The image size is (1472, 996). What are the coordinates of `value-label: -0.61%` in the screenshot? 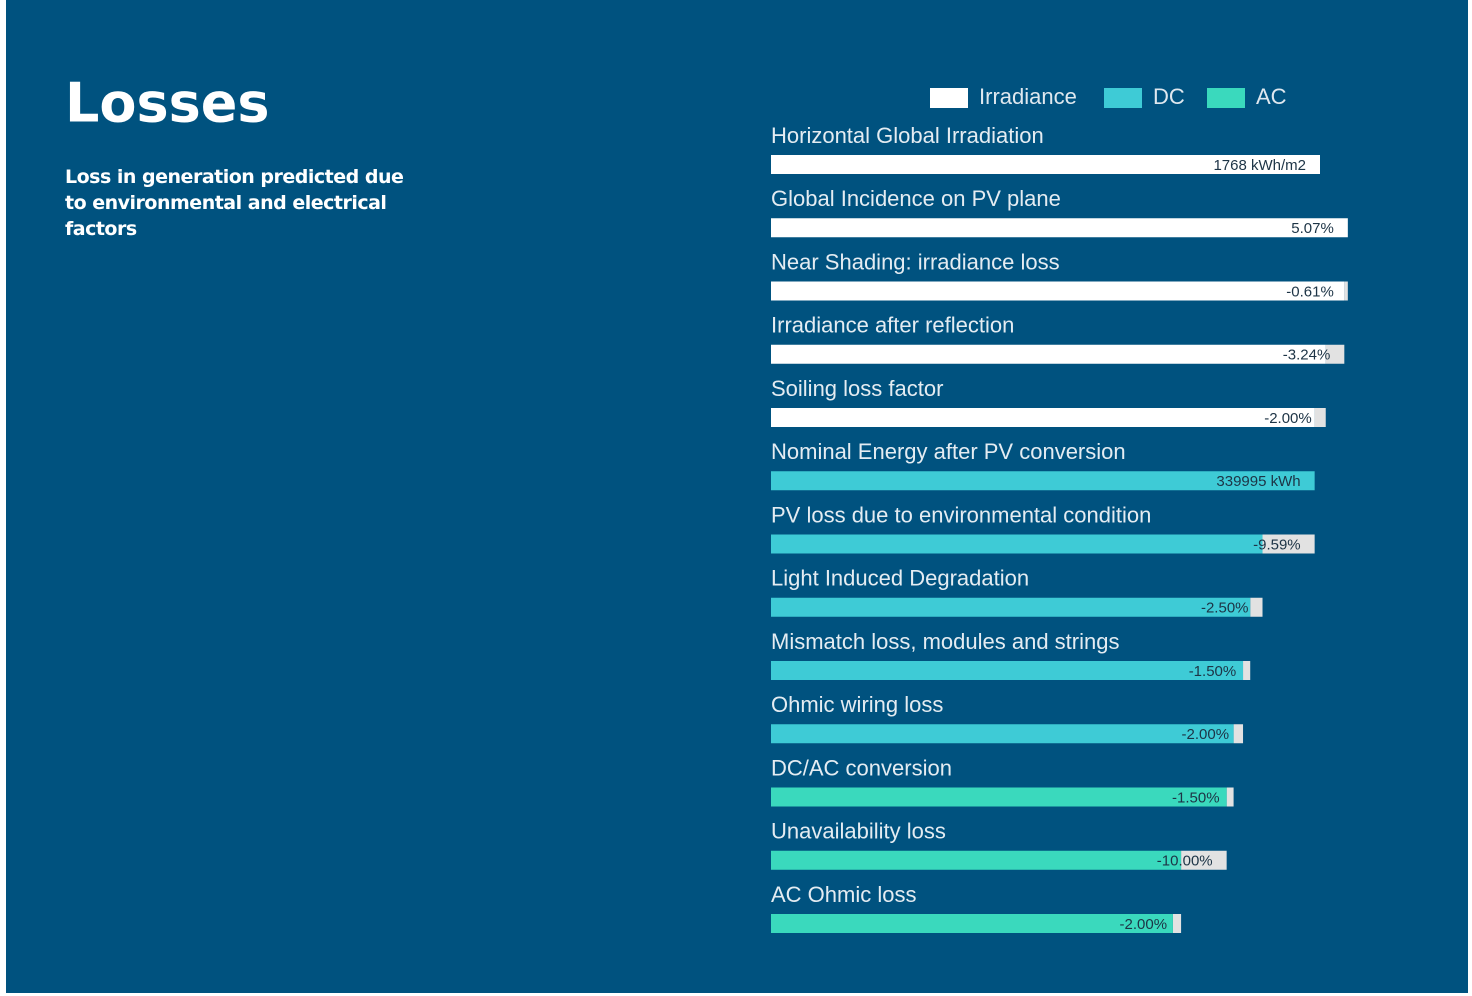 It's located at (1310, 291).